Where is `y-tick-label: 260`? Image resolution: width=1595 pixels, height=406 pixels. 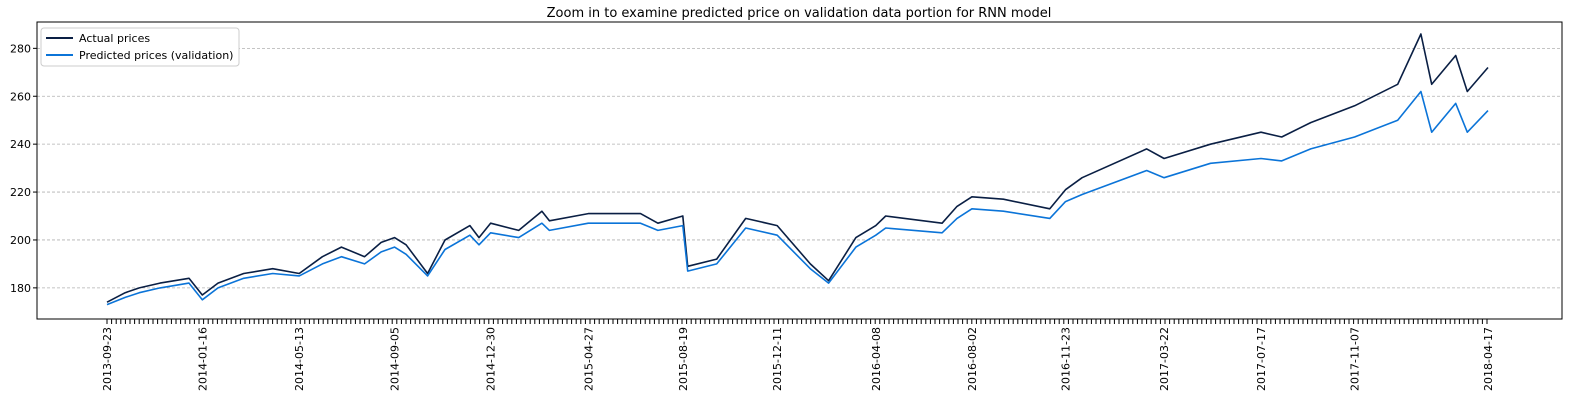
y-tick-label: 260 is located at coordinates (20, 96).